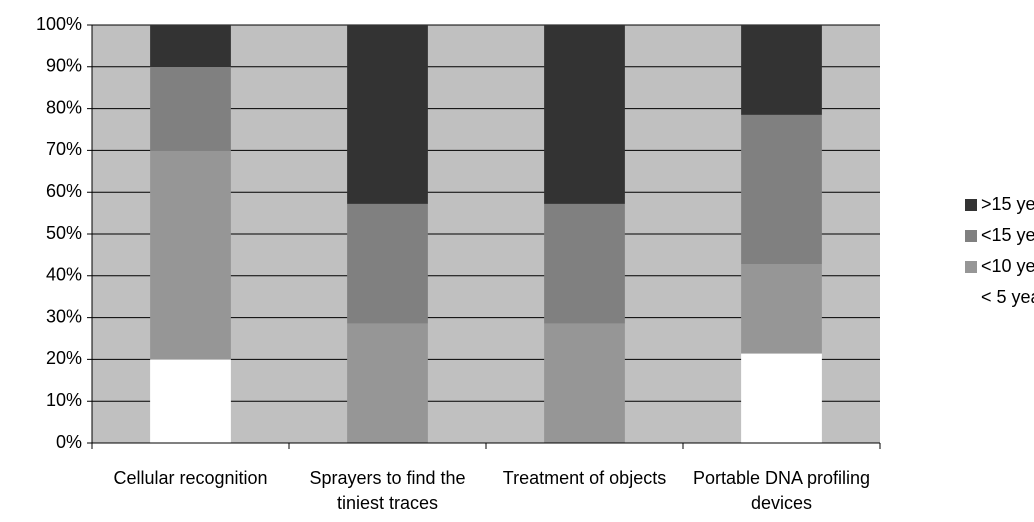  What do you see at coordinates (387, 490) in the screenshot?
I see `x-tick-label: Sprayers to find the tiniest traces` at bounding box center [387, 490].